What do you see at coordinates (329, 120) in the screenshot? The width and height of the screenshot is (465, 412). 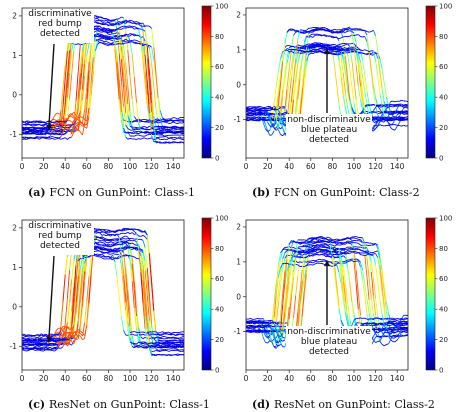 I see `annotation-text: non-discriminative` at bounding box center [329, 120].